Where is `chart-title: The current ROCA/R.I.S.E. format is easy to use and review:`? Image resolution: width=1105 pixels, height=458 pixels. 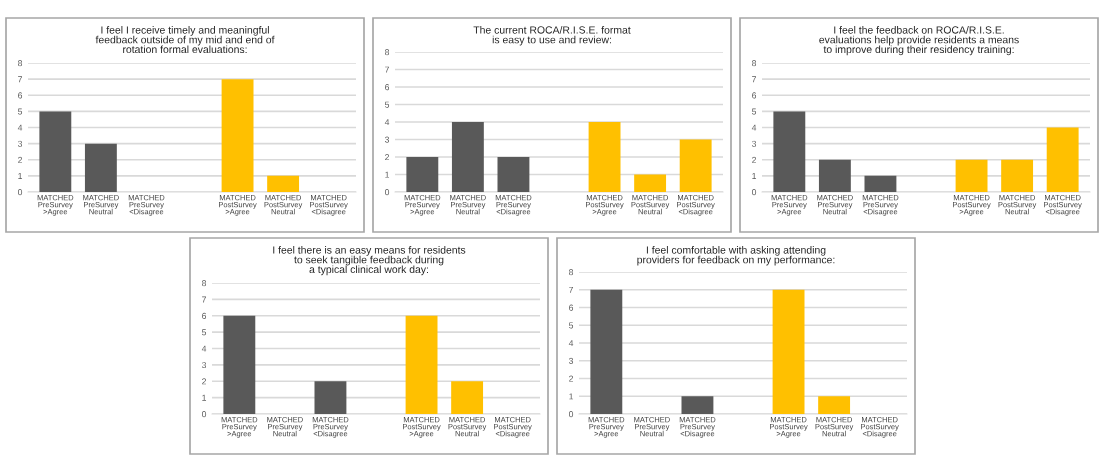
chart-title: The current ROCA/R.I.S.E. format is easy to use and review: is located at coordinates (552, 36).